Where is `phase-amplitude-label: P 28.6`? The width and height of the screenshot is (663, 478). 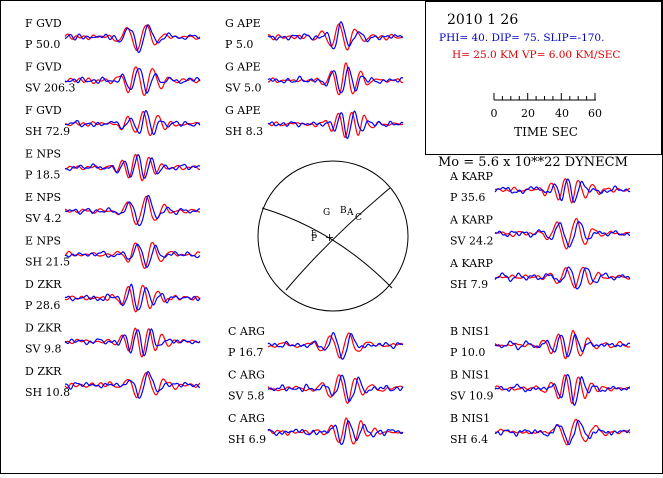 phase-amplitude-label: P 28.6 is located at coordinates (42, 305).